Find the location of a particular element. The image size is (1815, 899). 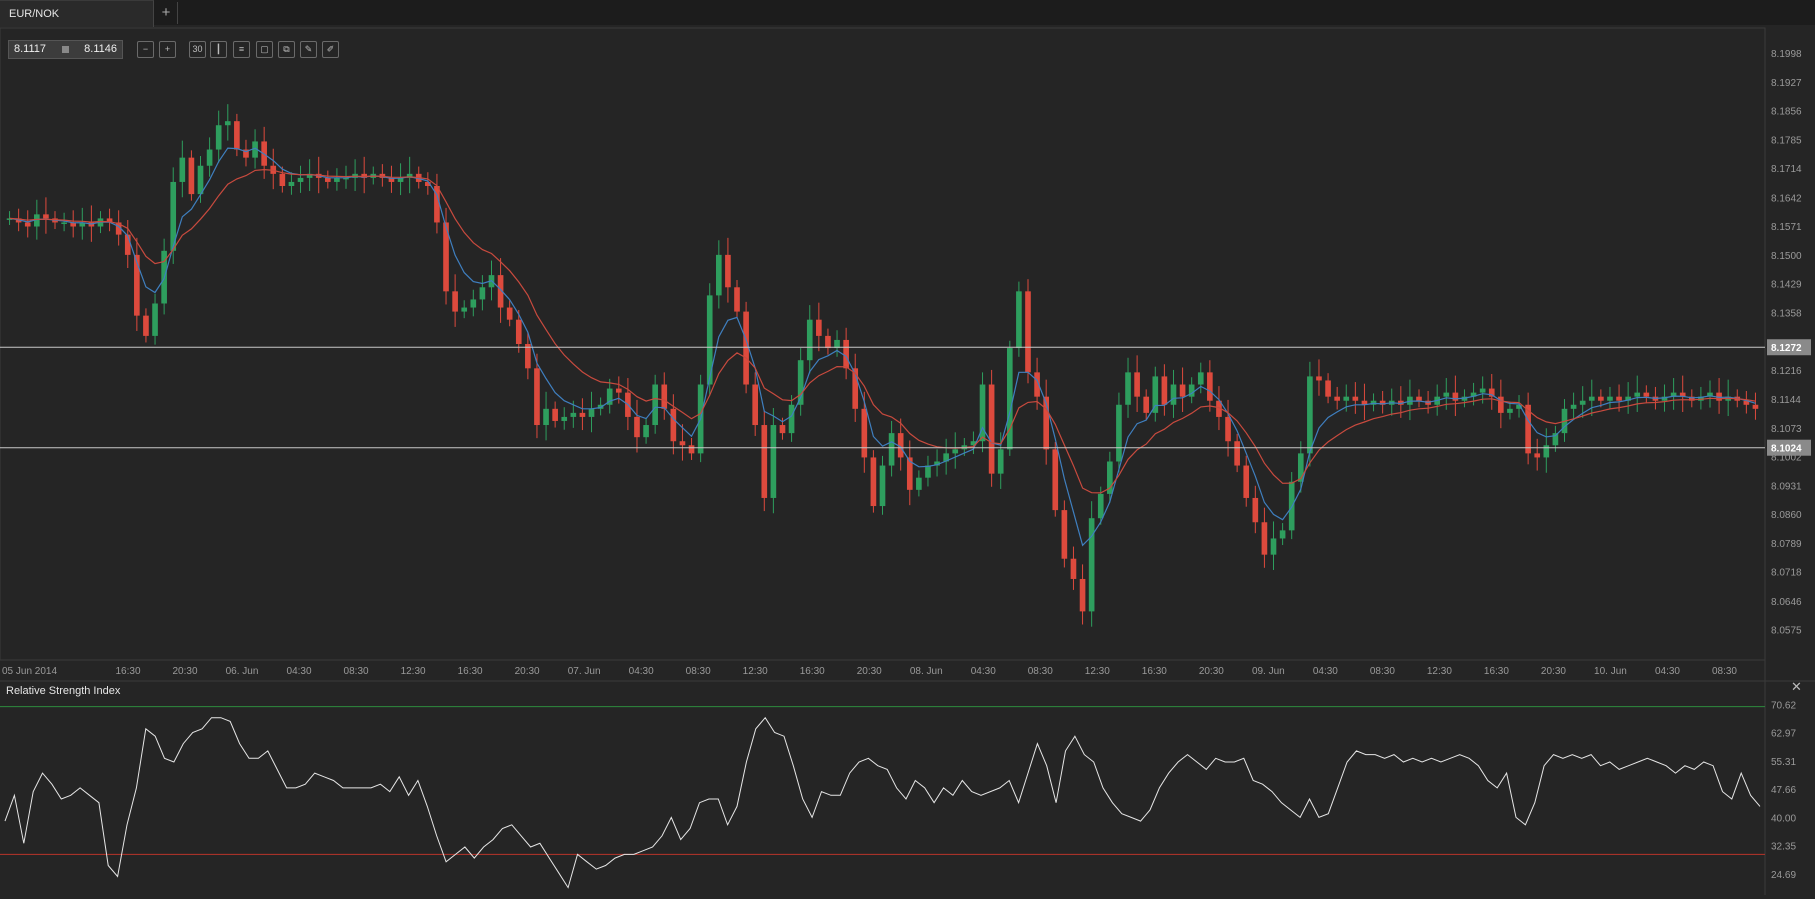

y-tick-label: 8.1073 is located at coordinates (1786, 429).